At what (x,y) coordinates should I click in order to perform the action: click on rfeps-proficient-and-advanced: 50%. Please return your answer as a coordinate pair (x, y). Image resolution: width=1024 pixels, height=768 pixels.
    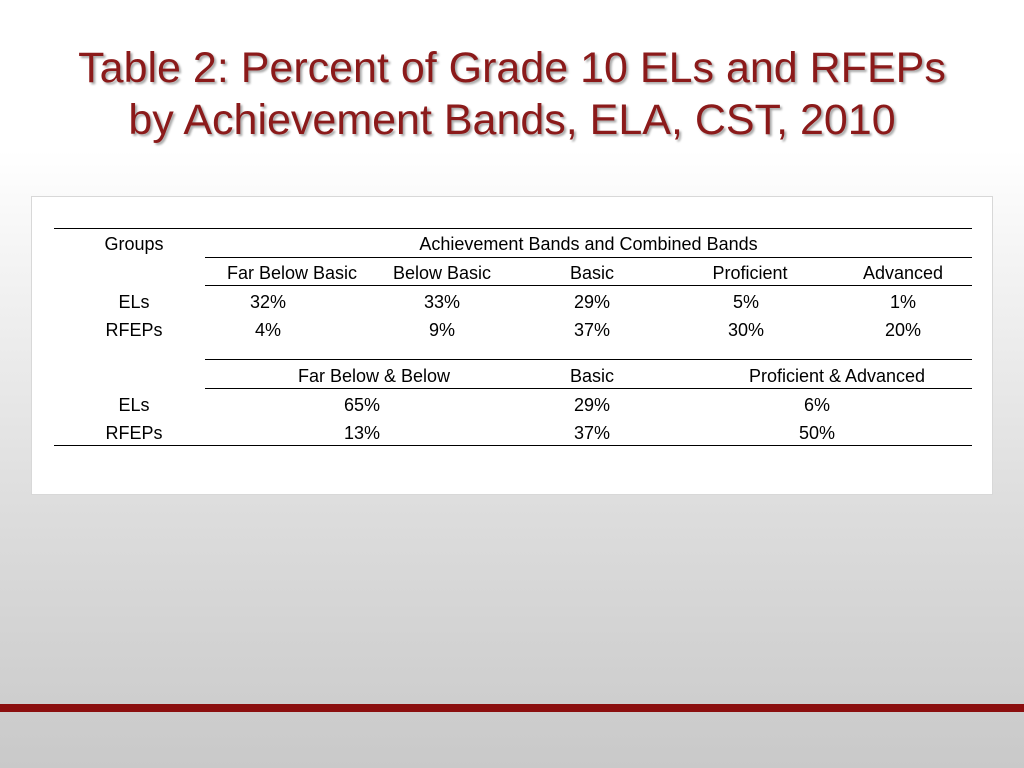
    Looking at the image, I should click on (817, 433).